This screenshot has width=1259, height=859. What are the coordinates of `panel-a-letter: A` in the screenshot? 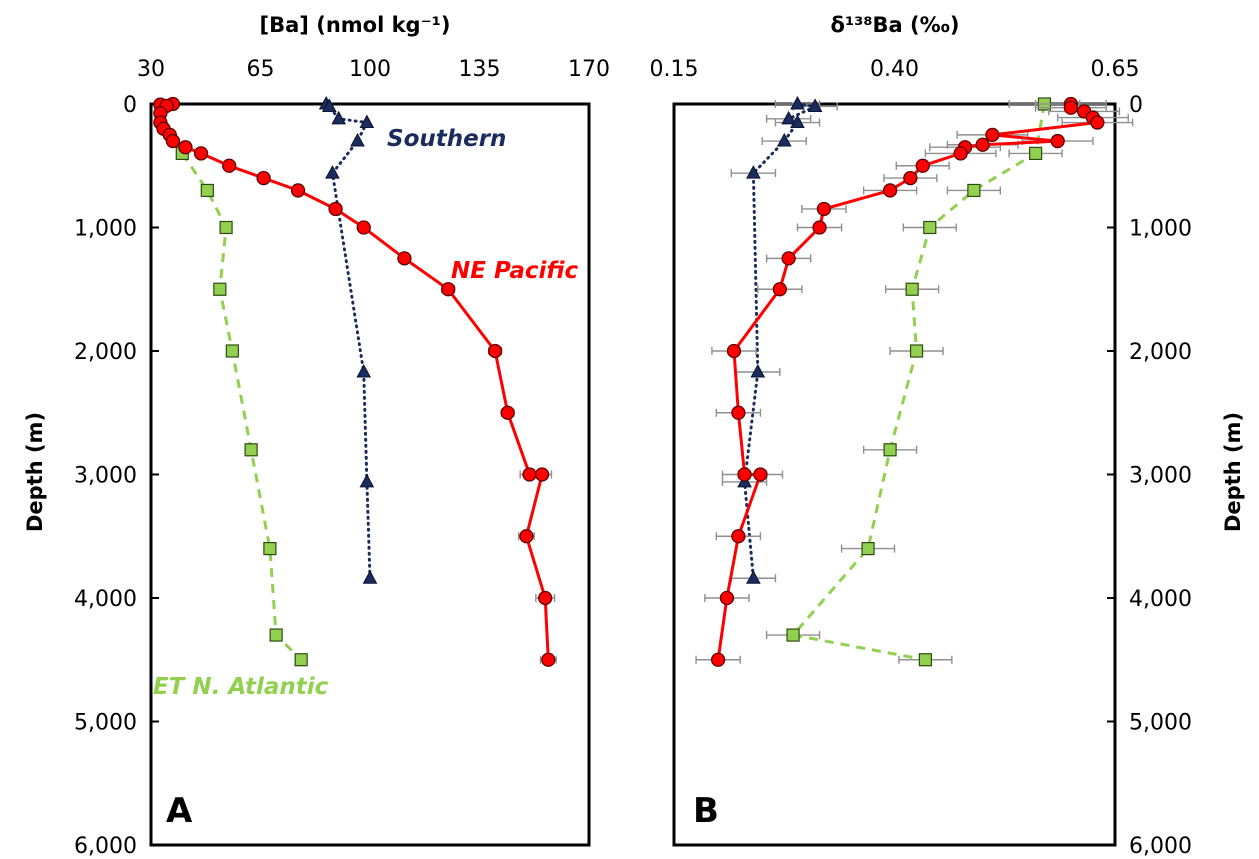 It's located at (179, 811).